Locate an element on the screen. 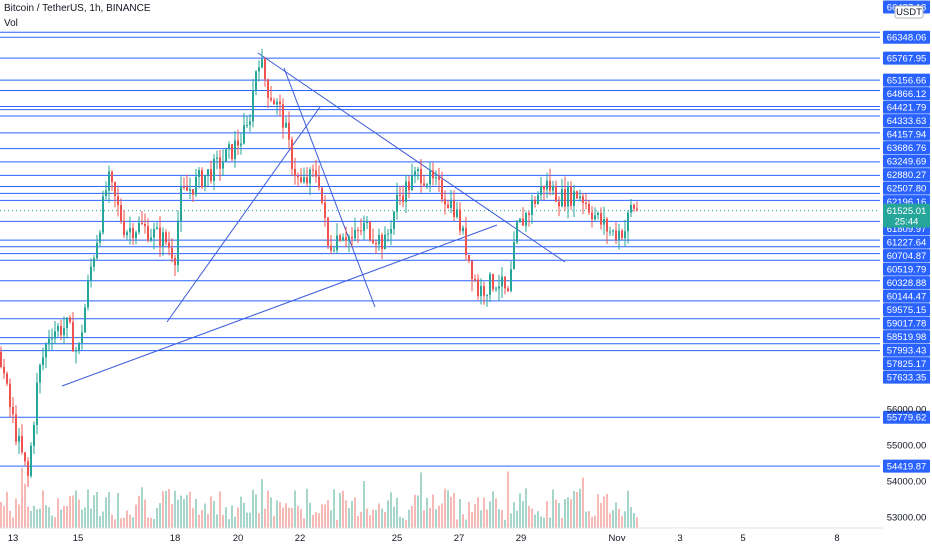  svg-text: 60328.88 is located at coordinates (907, 283).